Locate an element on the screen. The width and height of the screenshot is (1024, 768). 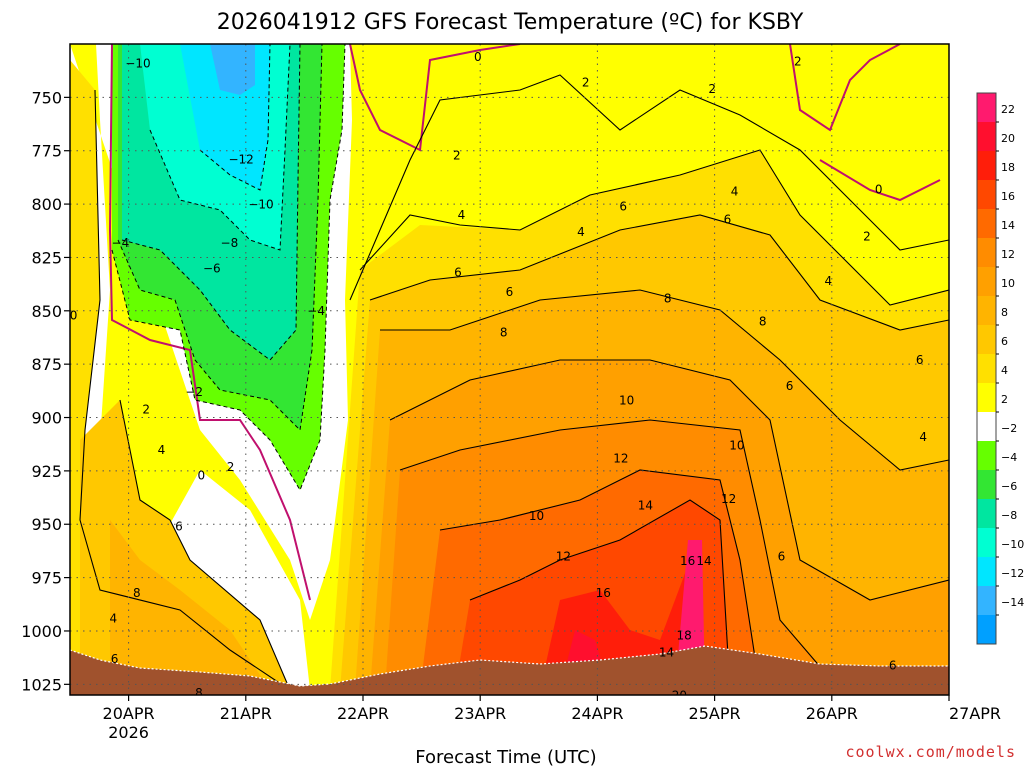
colorbar-label: 2 is located at coordinates (1004, 399).